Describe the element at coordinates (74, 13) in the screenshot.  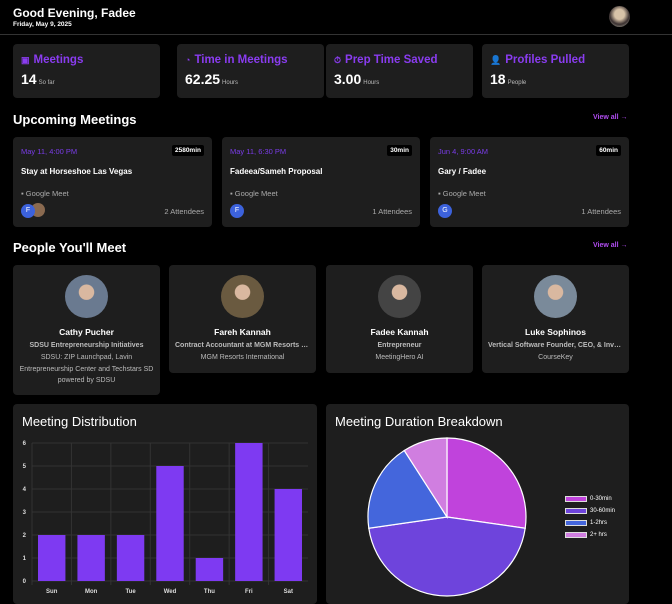
I see `greeting: Good Evening, Fadee` at that location.